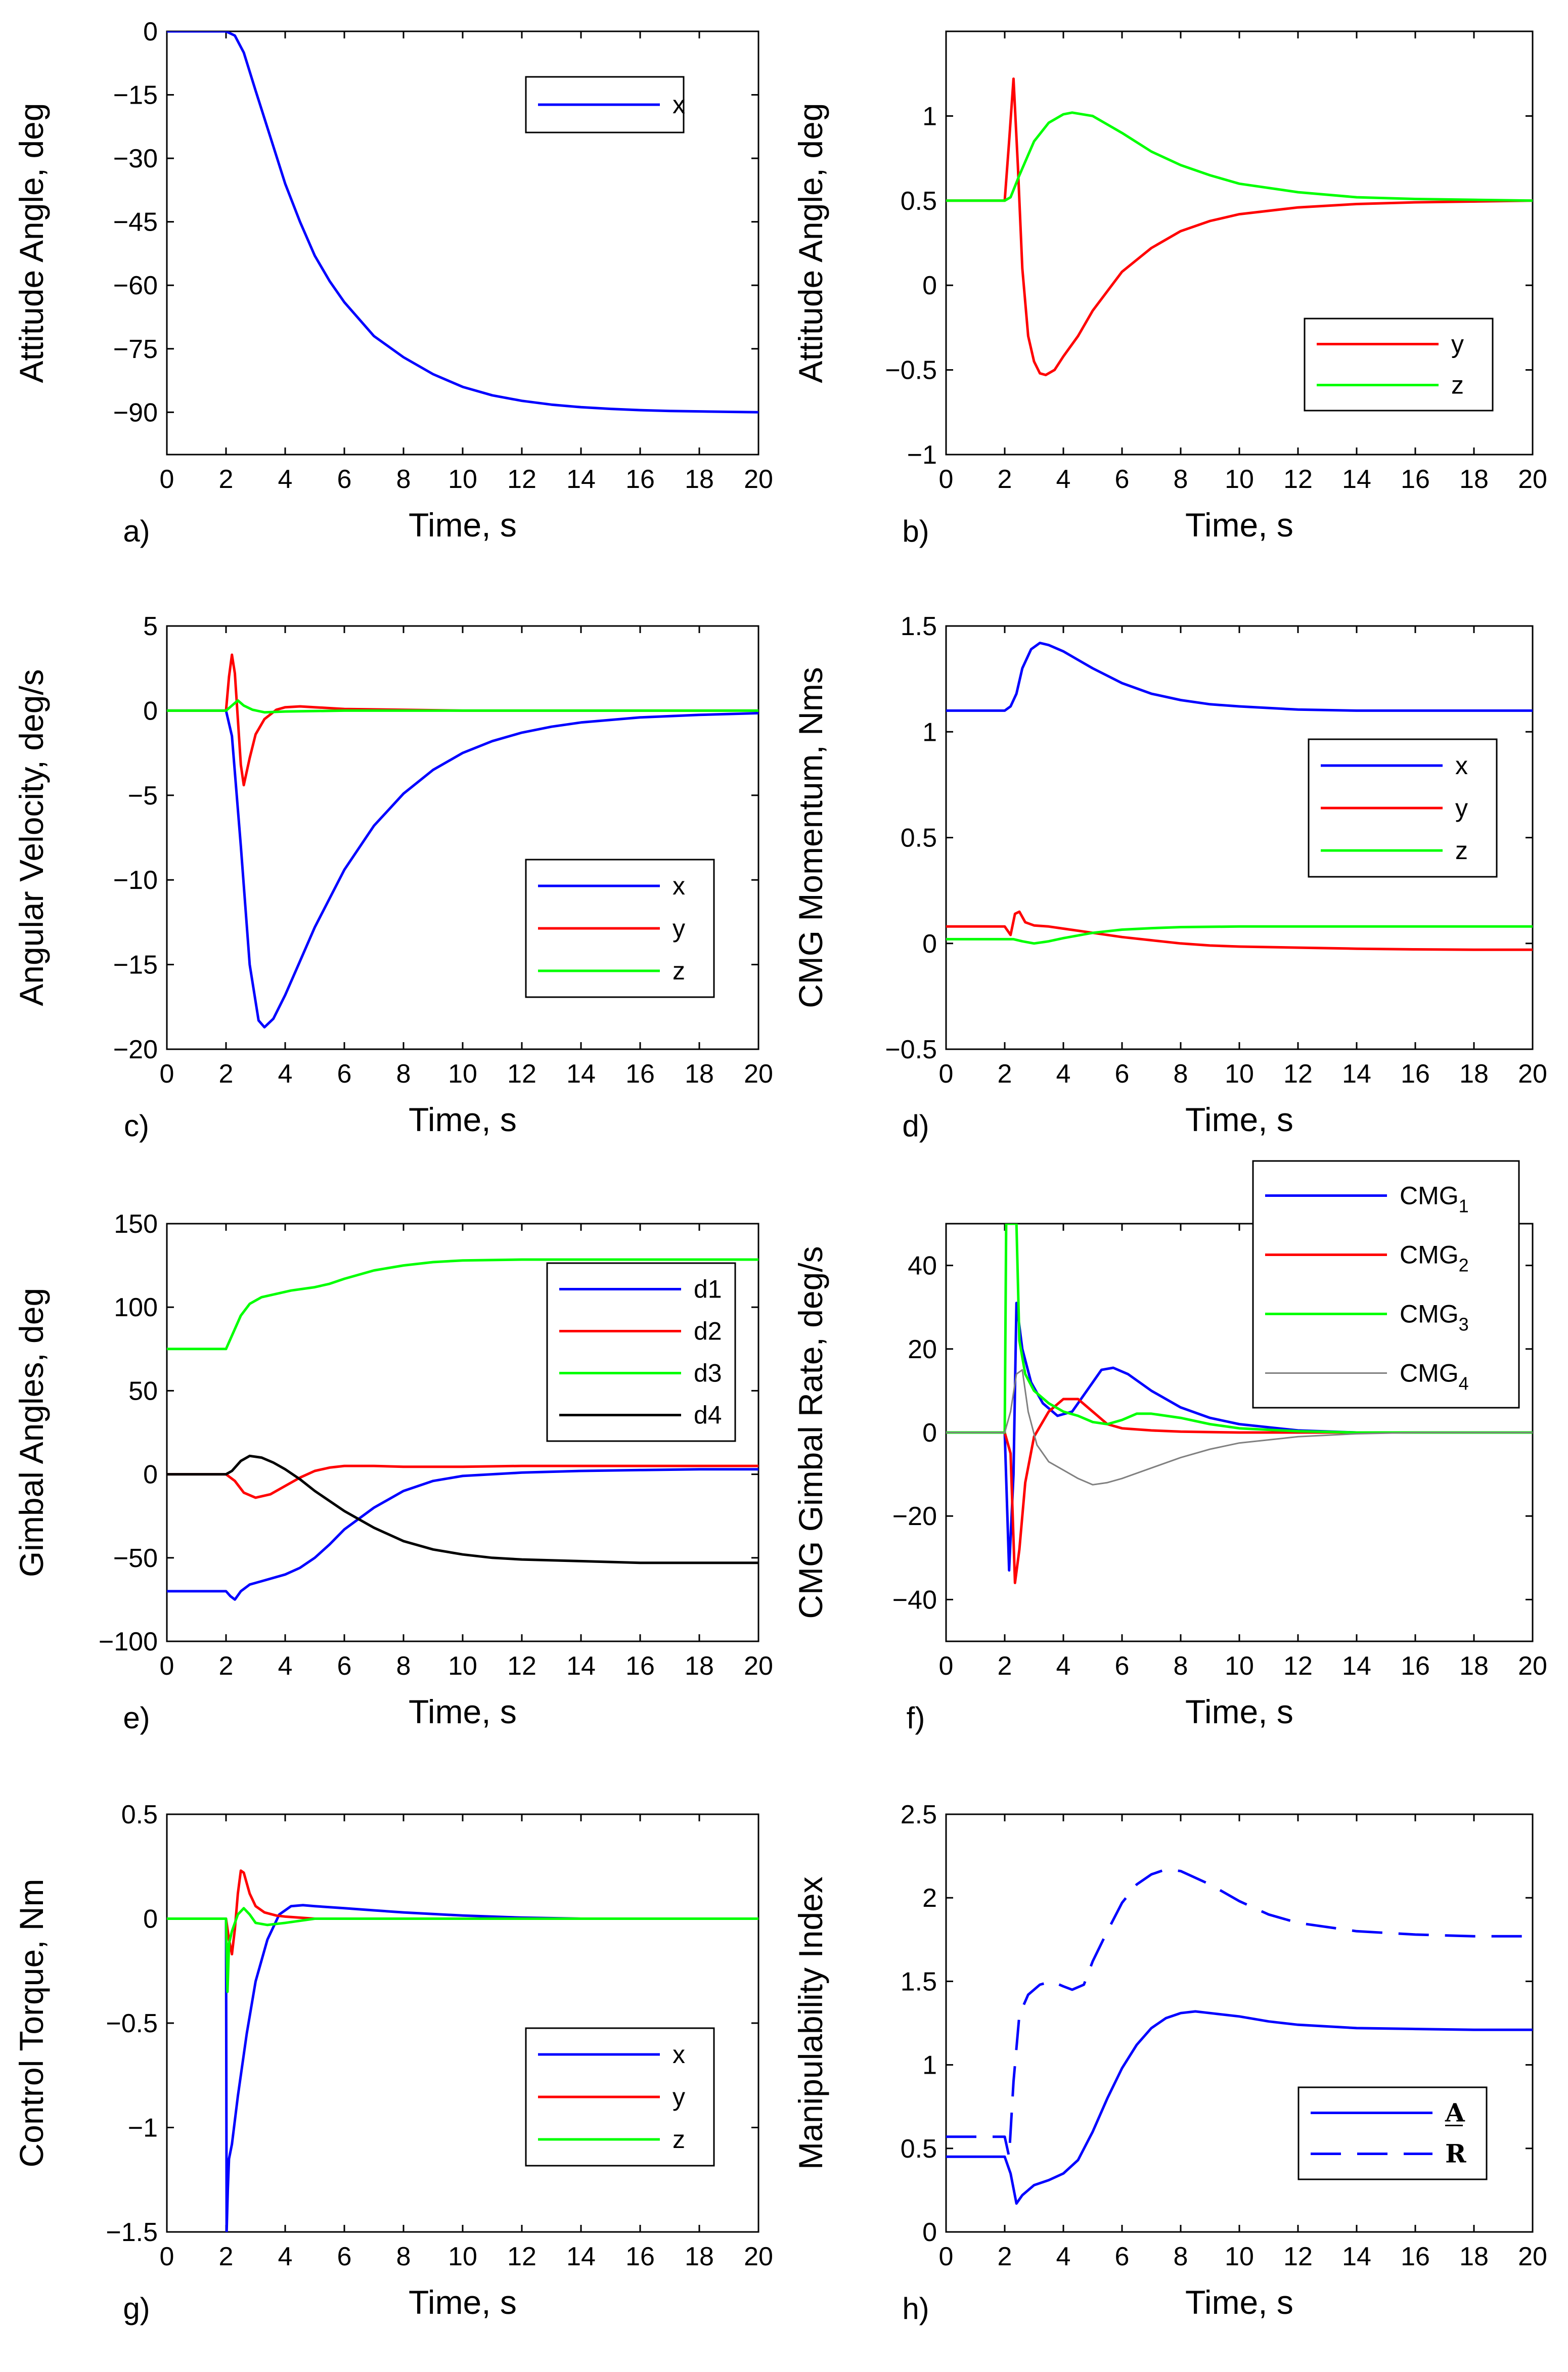  Describe the element at coordinates (916, 1718) in the screenshot. I see `panel-label: f)` at that location.